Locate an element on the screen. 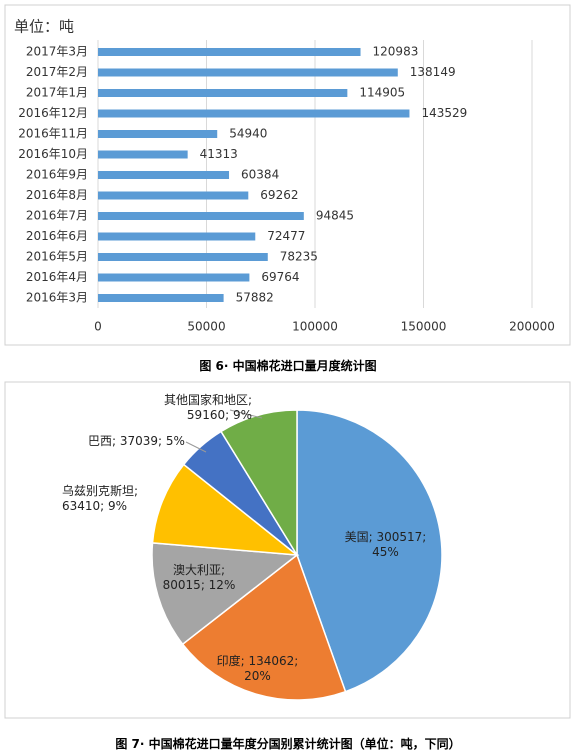 Image resolution: width=576 pixels, height=754 pixels. y-tick-label: 2016年9月 is located at coordinates (57, 175).